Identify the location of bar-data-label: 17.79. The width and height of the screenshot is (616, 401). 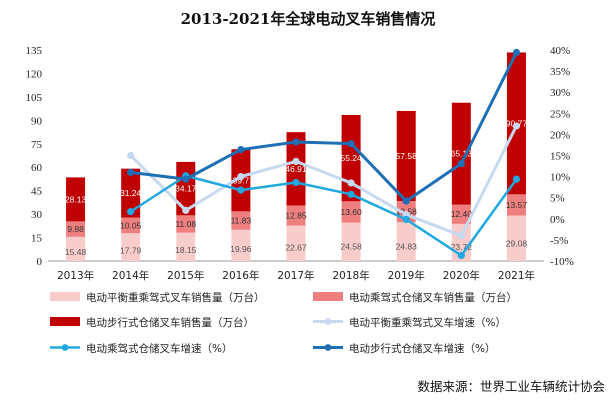
(131, 250).